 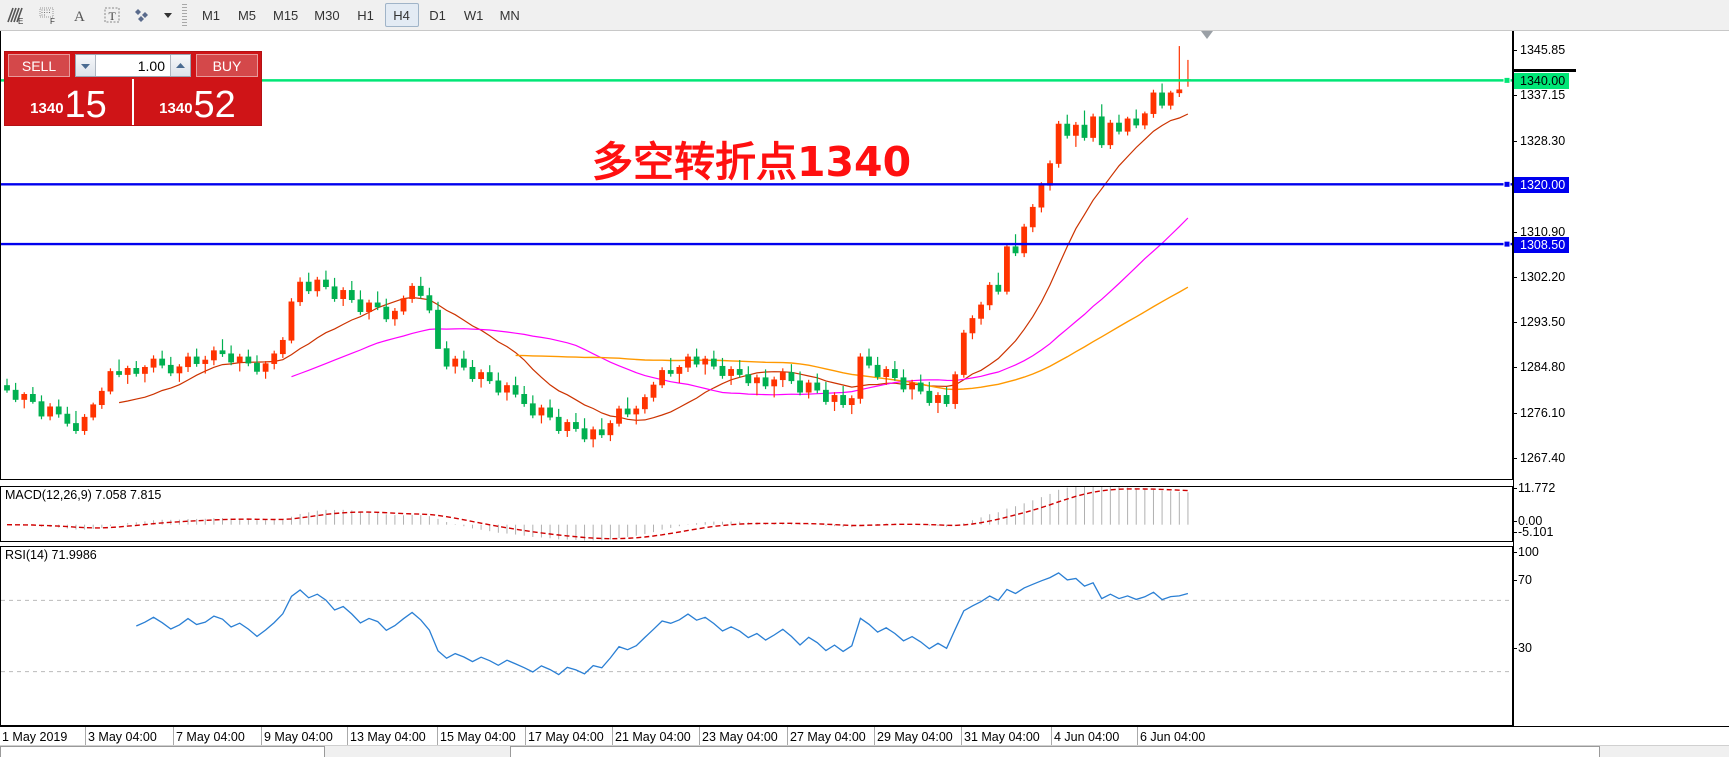 I want to click on macd-scale-label: 11.772, so click(x=1533, y=488).